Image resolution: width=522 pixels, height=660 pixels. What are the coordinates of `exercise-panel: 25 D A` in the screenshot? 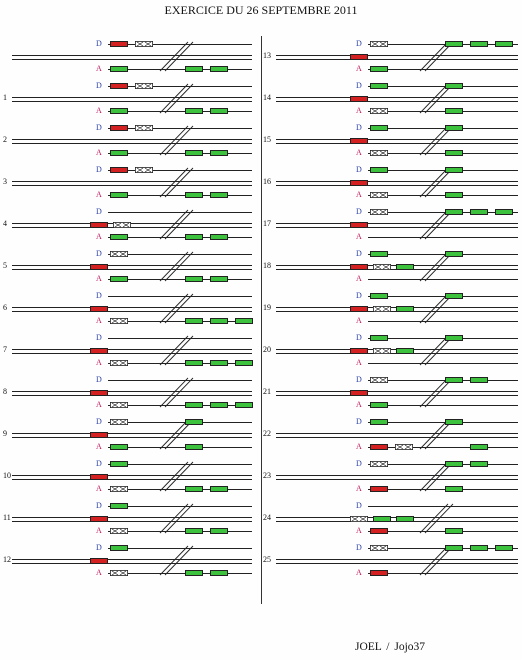 It's located at (392, 562).